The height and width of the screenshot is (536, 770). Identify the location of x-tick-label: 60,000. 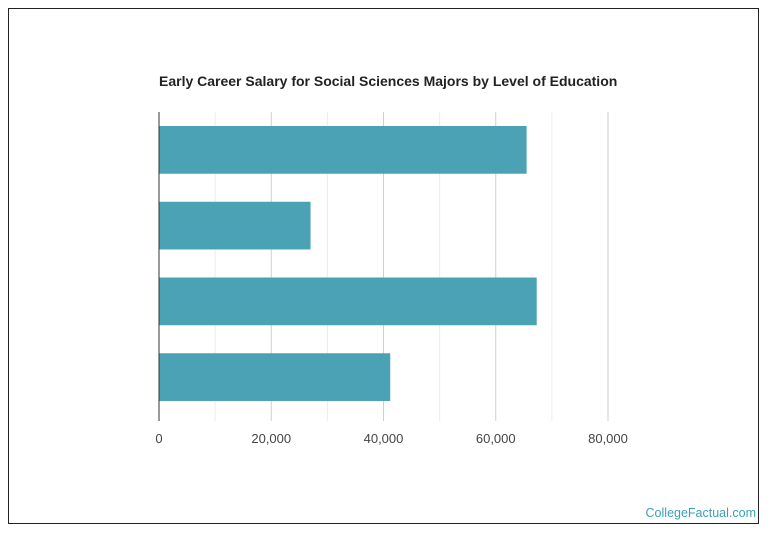
(496, 438).